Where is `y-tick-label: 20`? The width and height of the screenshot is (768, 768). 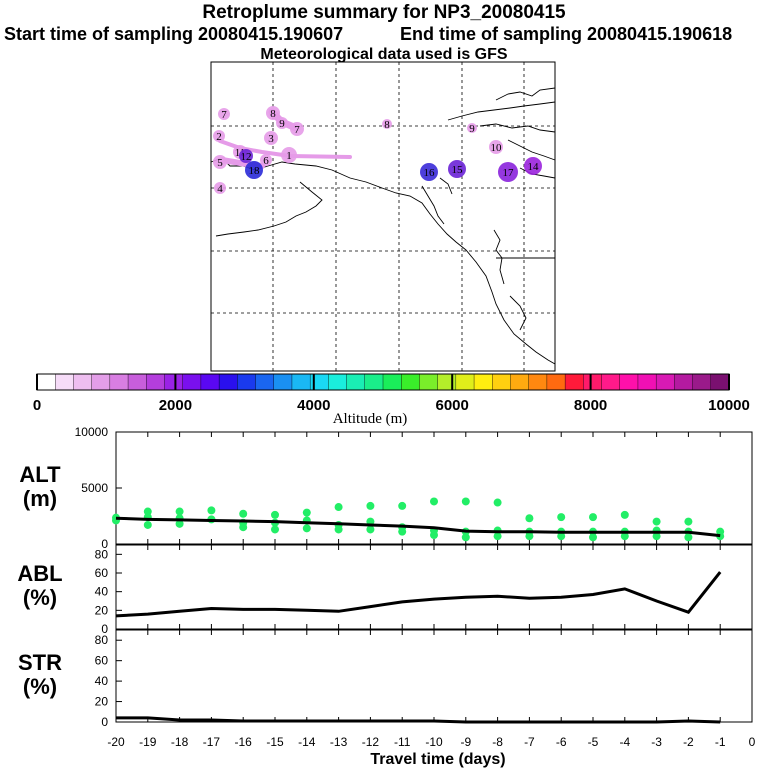 y-tick-label: 20 is located at coordinates (102, 610).